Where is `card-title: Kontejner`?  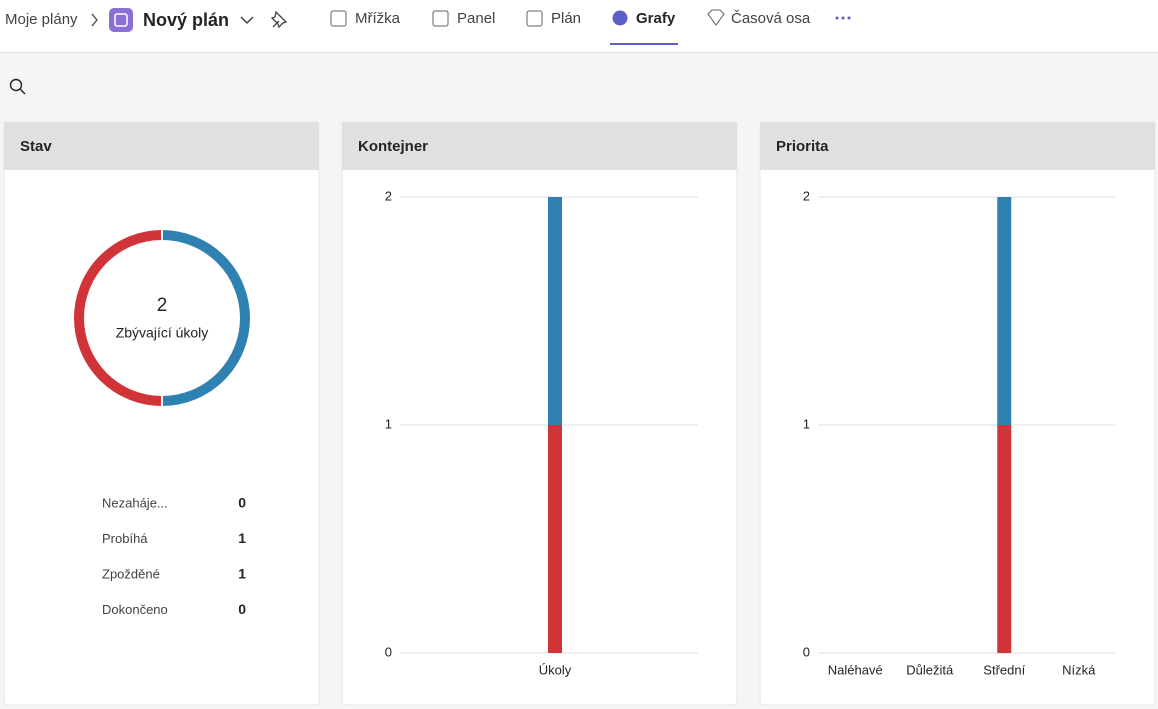 card-title: Kontejner is located at coordinates (393, 146).